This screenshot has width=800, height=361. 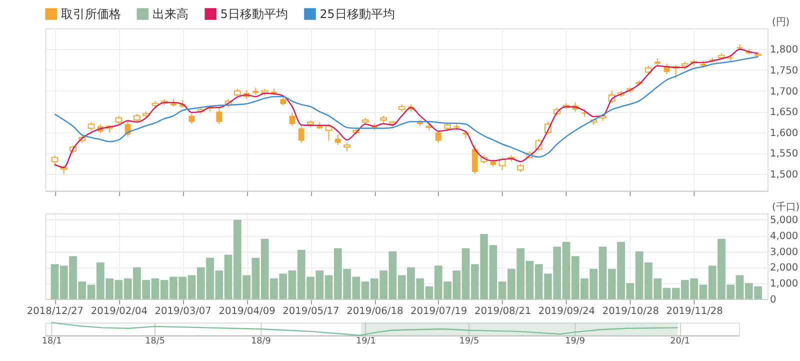 What do you see at coordinates (357, 13) in the screenshot?
I see `legend-label: 25日移動平均` at bounding box center [357, 13].